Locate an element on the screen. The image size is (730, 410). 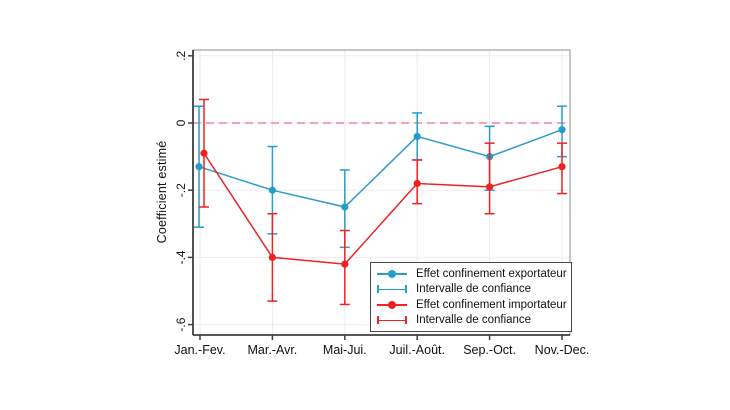
svg-text: Juil.-Août. is located at coordinates (417, 350).